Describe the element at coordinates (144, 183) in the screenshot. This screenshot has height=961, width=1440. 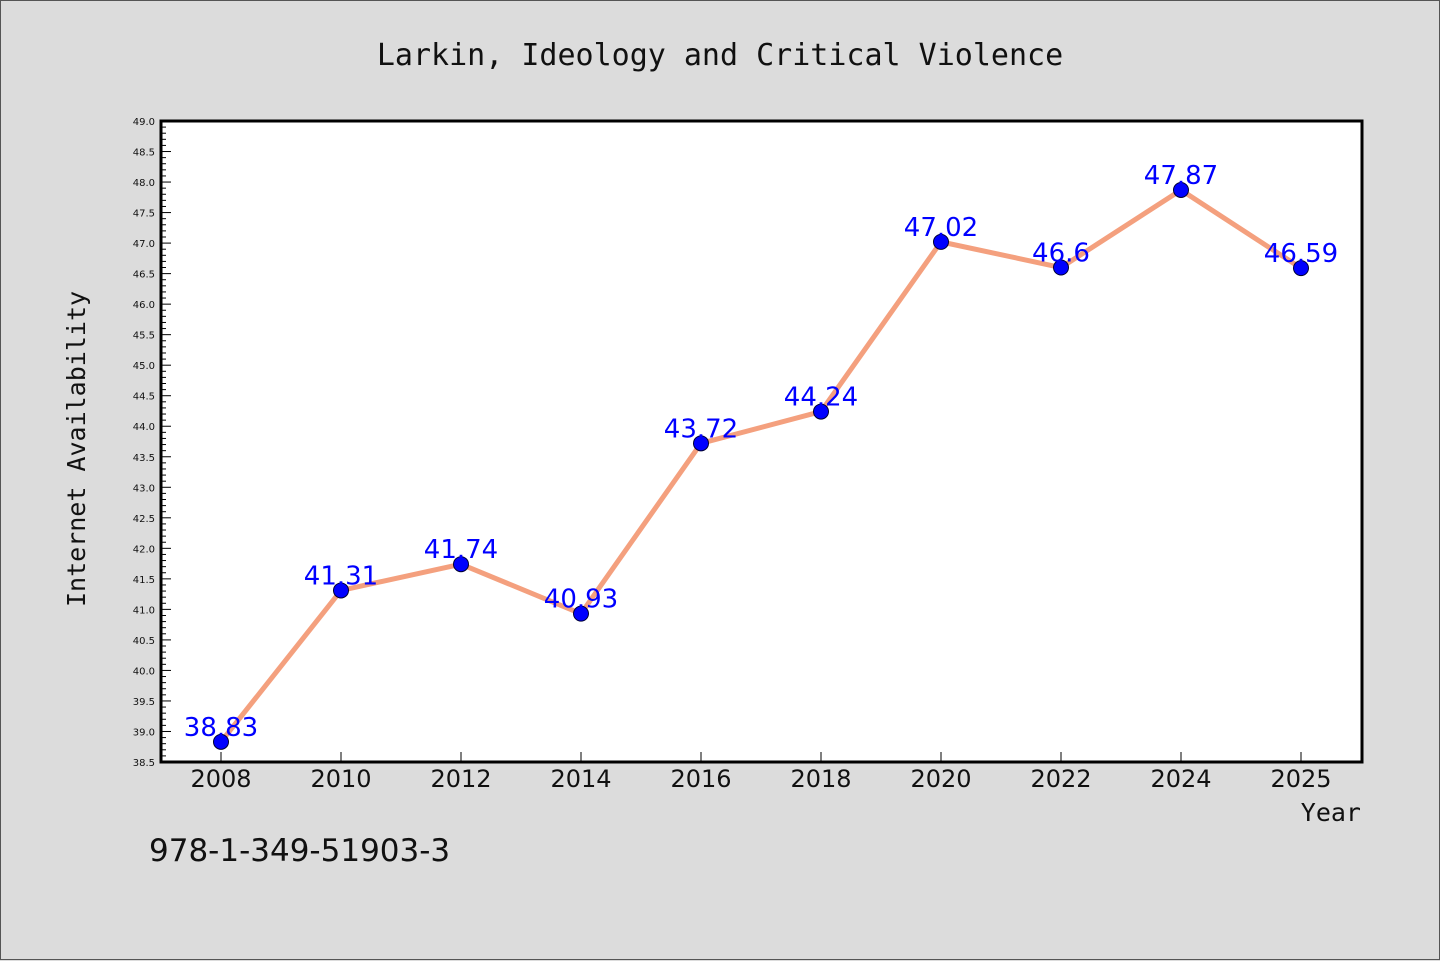
I see `y-tick-label: 48.0` at that location.